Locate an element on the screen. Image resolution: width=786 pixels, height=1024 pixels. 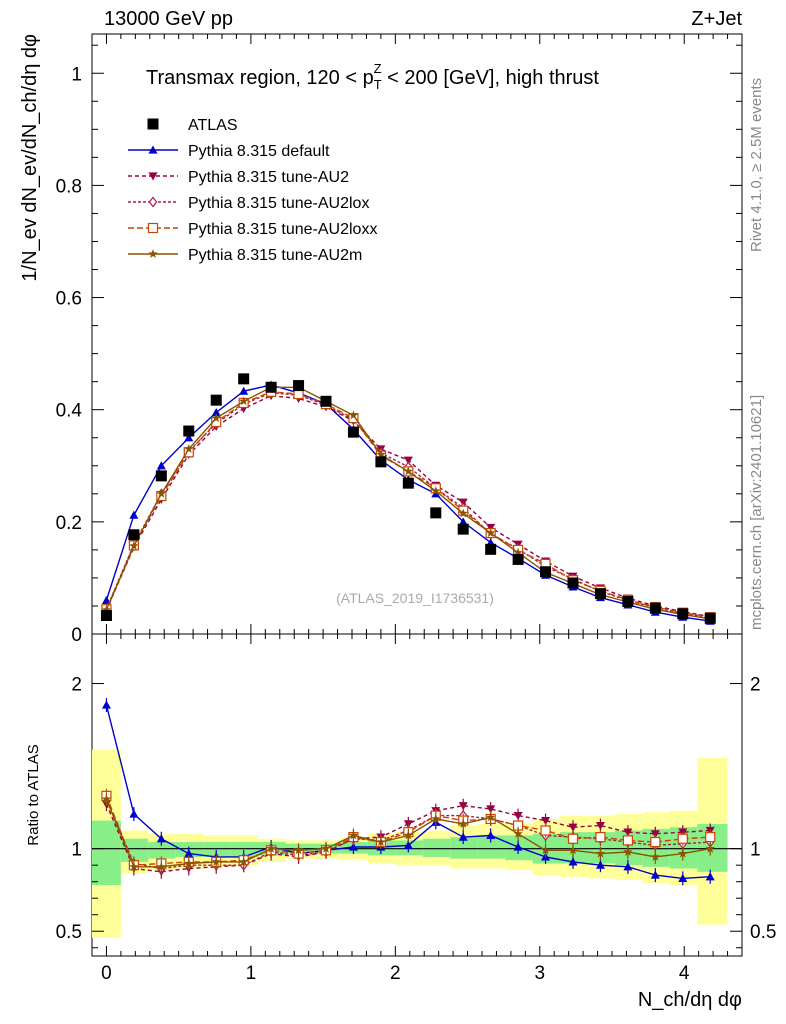
x-tick-label: 1 is located at coordinates (251, 973).